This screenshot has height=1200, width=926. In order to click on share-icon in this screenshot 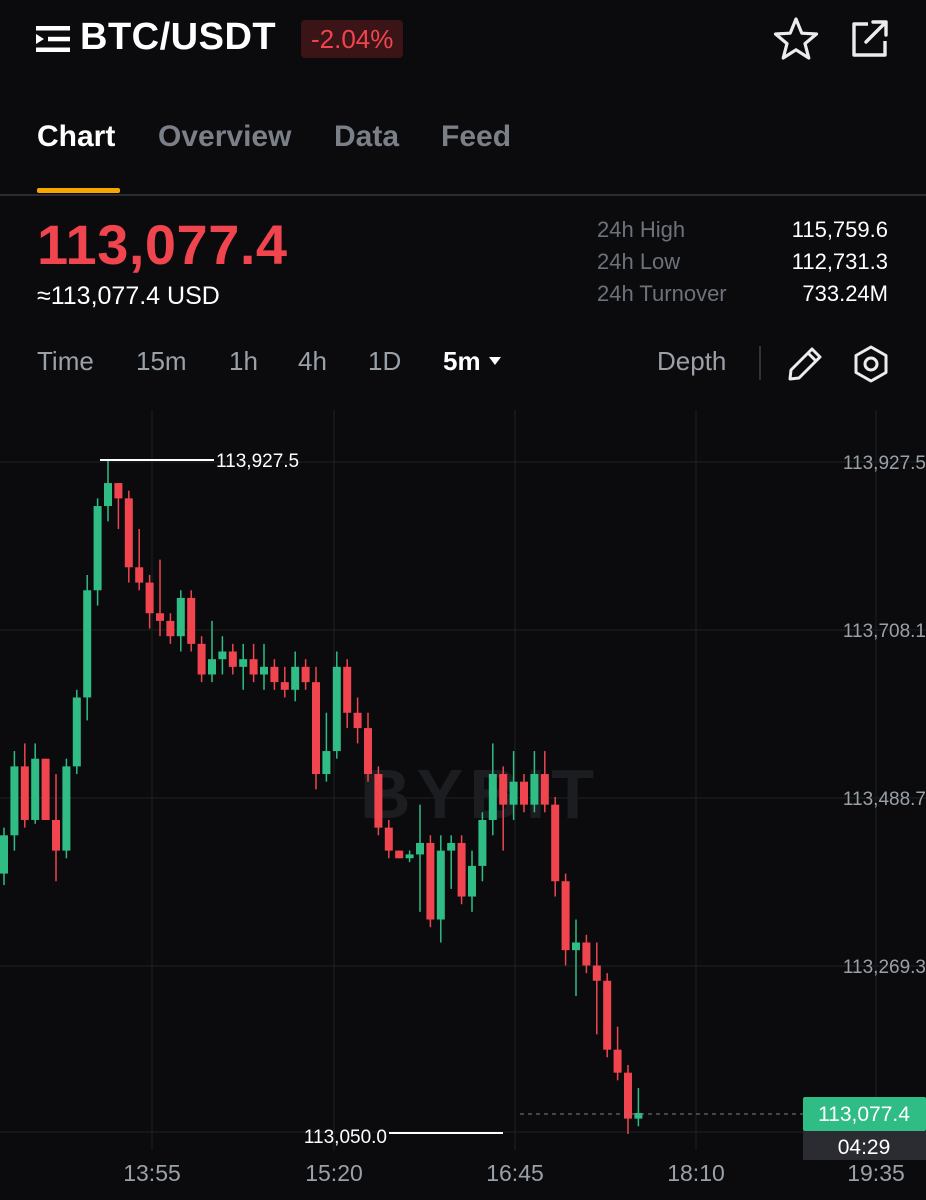, I will do `click(870, 39)`.